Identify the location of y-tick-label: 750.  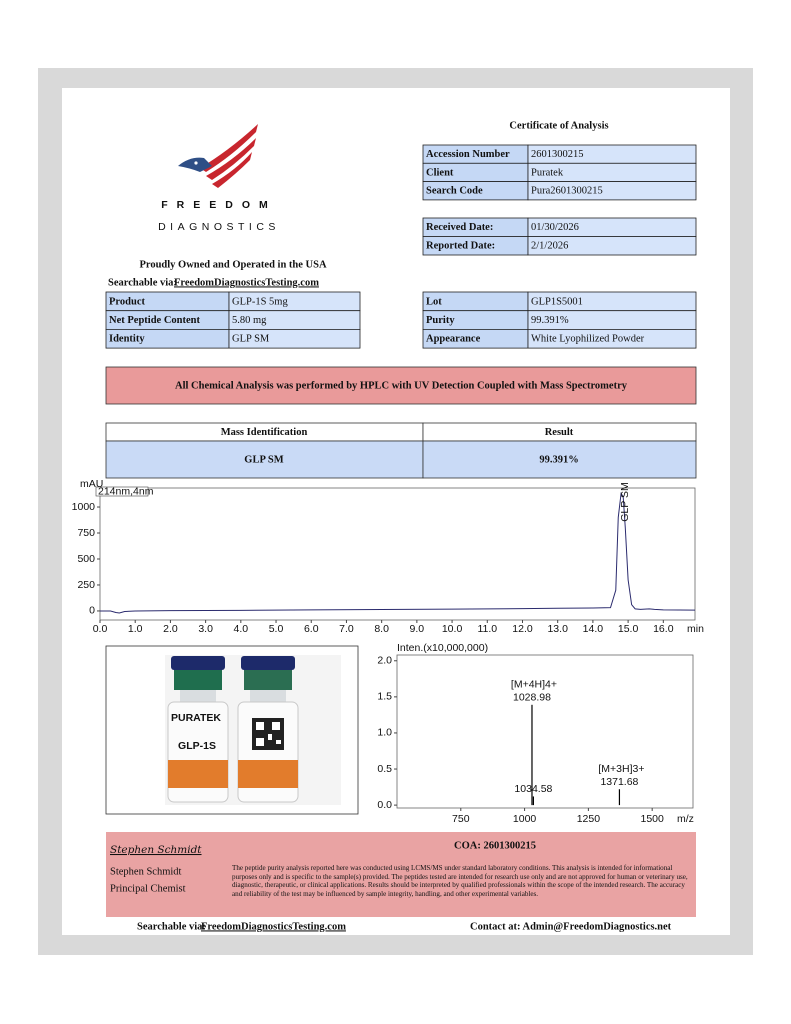
(86, 533).